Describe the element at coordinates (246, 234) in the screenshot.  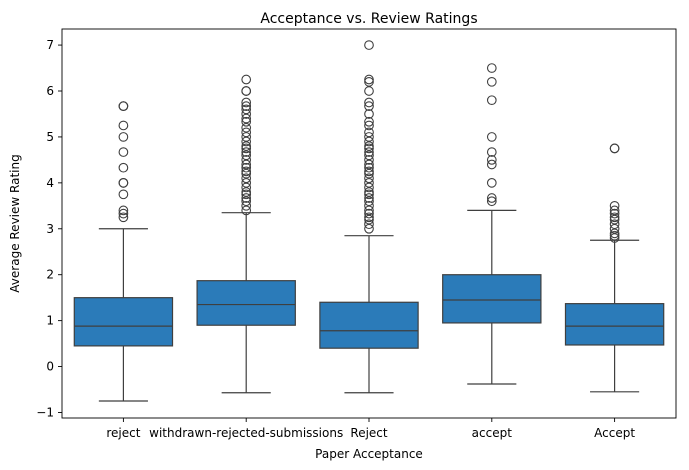
I see `box-withdrawn-rejected-submissions` at that location.